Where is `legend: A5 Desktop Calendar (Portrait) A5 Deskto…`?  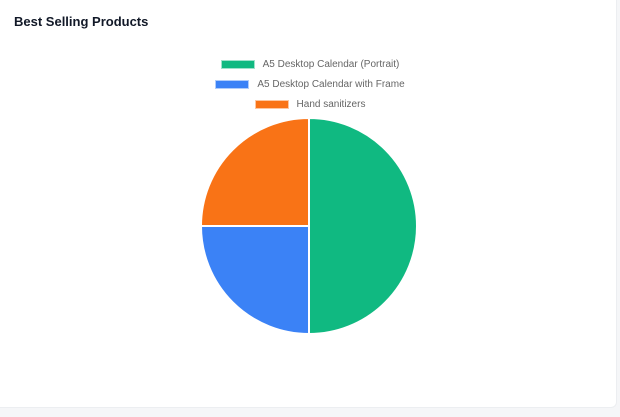
legend: A5 Desktop Calendar (Portrait) A5 Deskto… is located at coordinates (310, 84).